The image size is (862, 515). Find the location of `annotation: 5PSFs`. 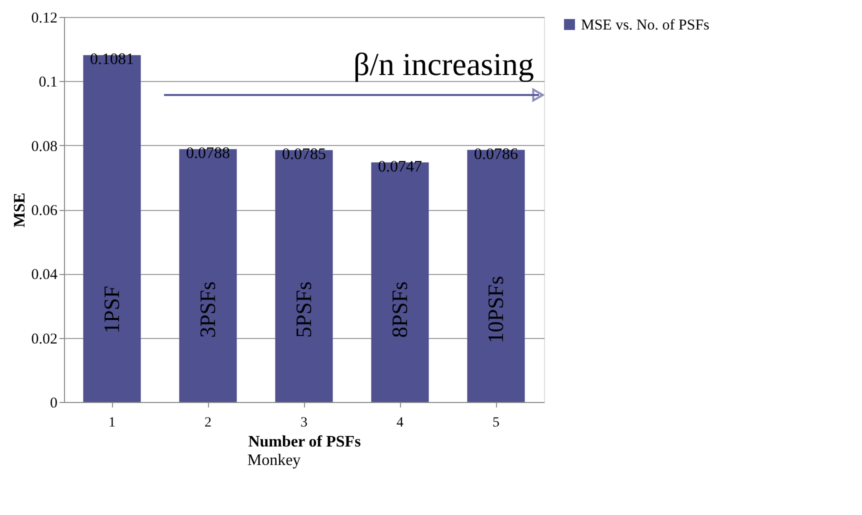

annotation: 5PSFs is located at coordinates (303, 309).